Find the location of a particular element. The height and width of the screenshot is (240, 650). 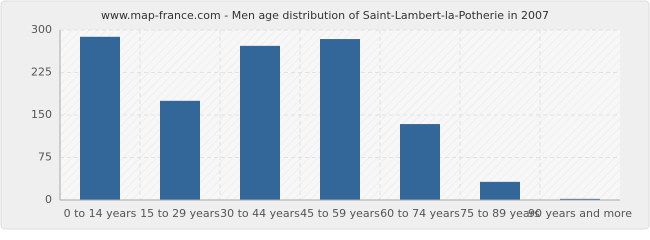

x-tick-label: 75 to 89 years is located at coordinates (500, 213).